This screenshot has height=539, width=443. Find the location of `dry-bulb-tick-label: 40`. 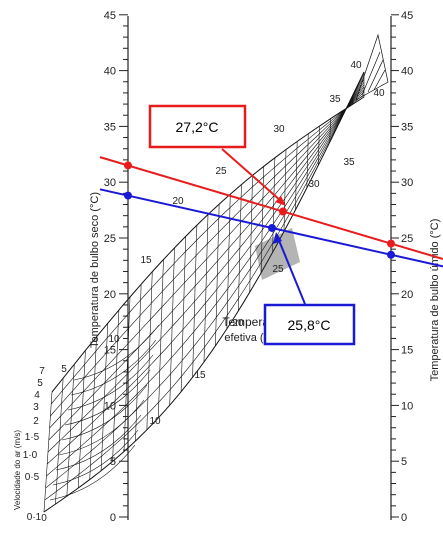

dry-bulb-tick-label: 40 is located at coordinates (110, 72).